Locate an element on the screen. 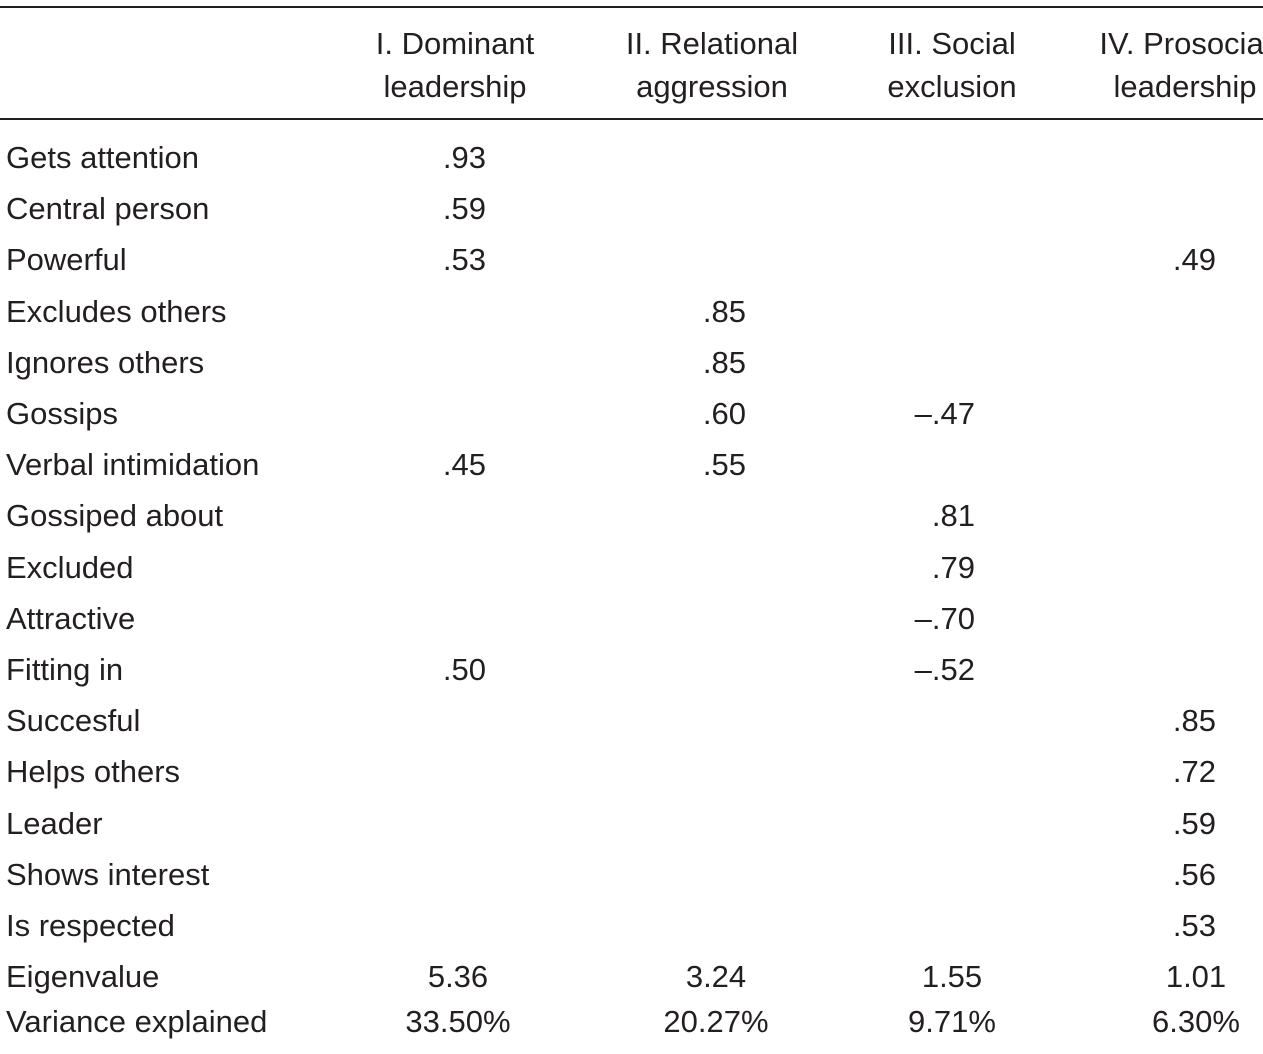 Image resolution: width=1263 pixels, height=1054 pixels. cell: .49 is located at coordinates (1194, 260).